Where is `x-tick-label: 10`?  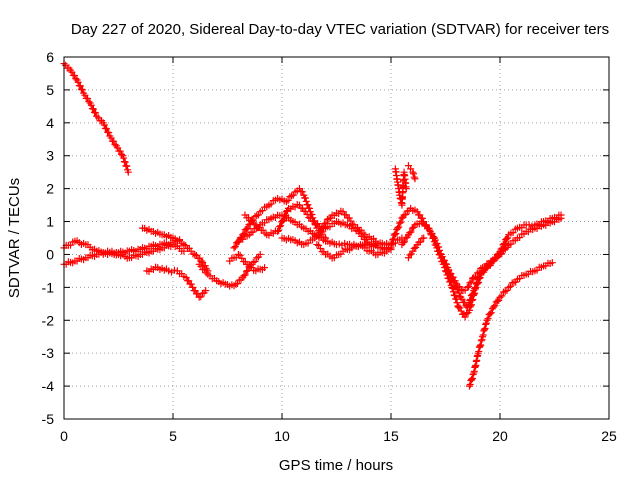 x-tick-label: 10 is located at coordinates (282, 436).